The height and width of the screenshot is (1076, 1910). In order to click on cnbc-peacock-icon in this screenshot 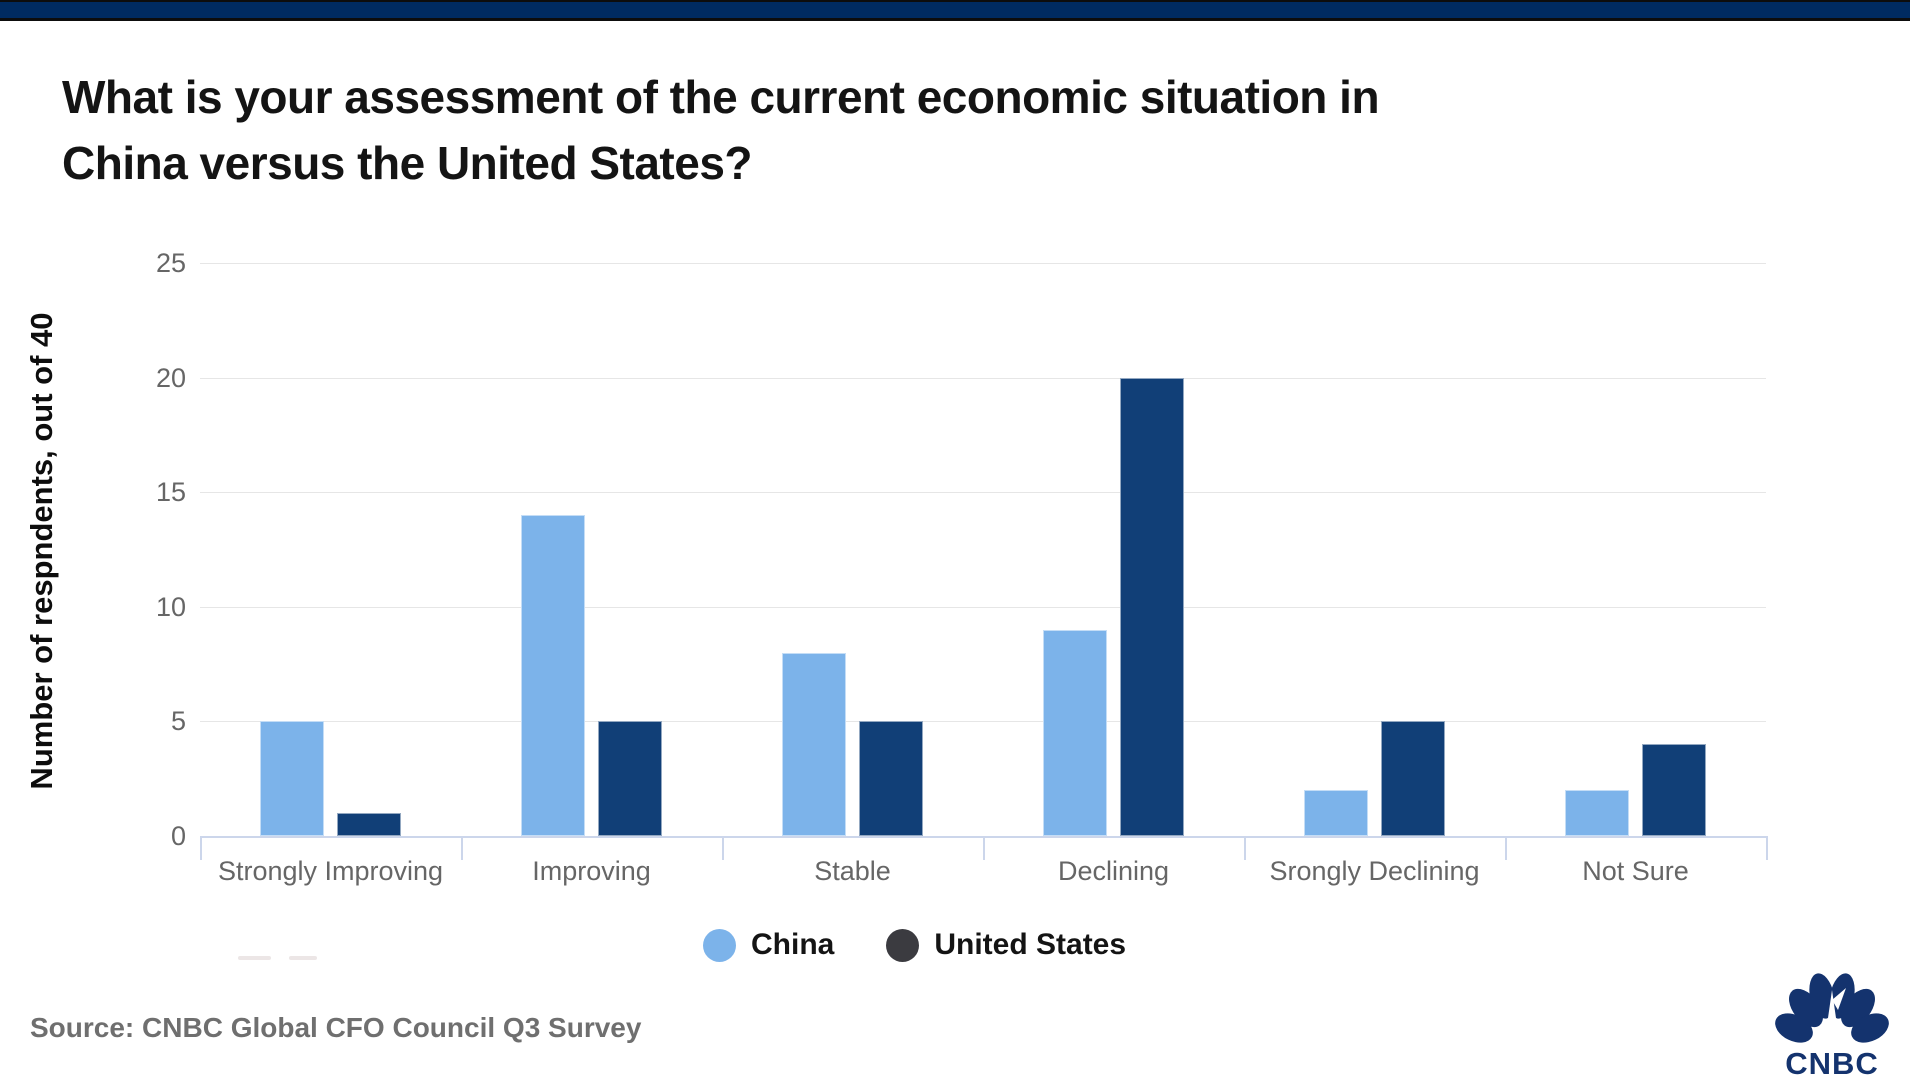, I will do `click(1832, 1009)`.